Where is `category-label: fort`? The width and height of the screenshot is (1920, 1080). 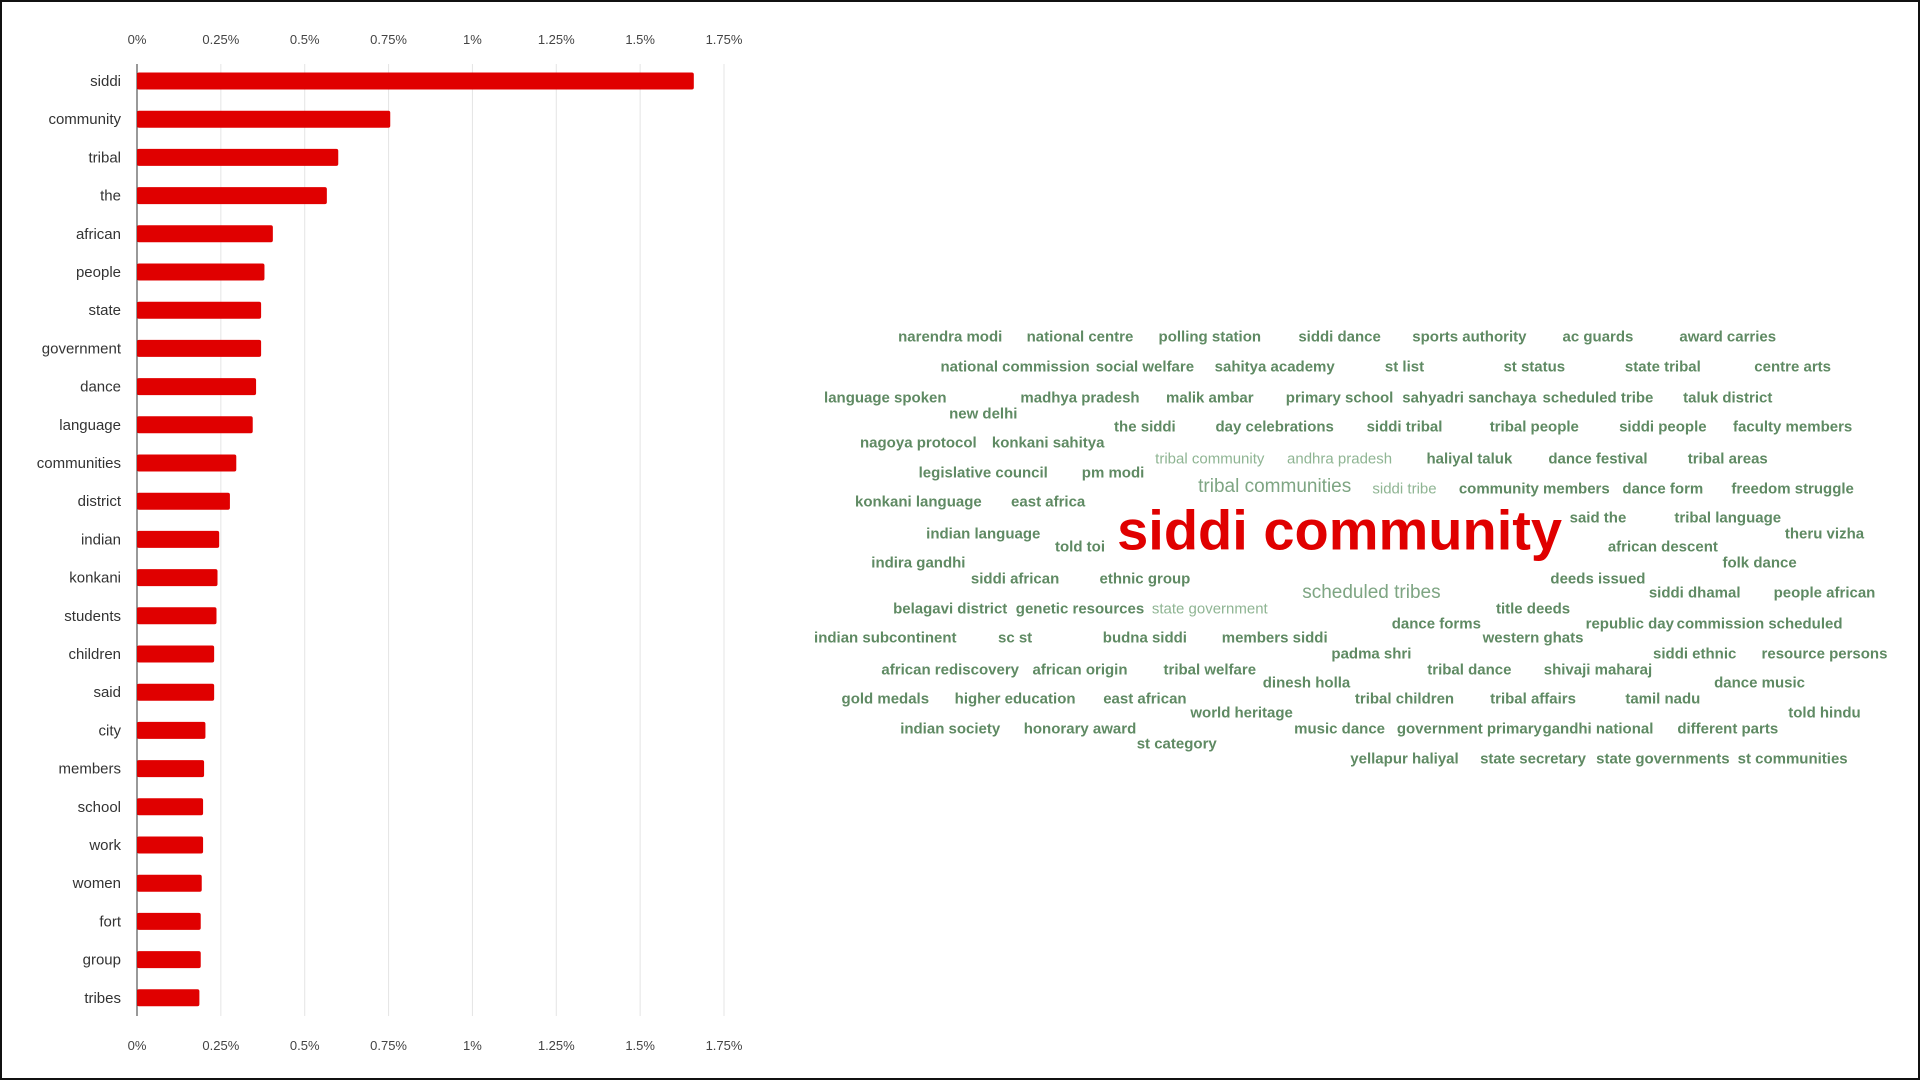 category-label: fort is located at coordinates (110, 921).